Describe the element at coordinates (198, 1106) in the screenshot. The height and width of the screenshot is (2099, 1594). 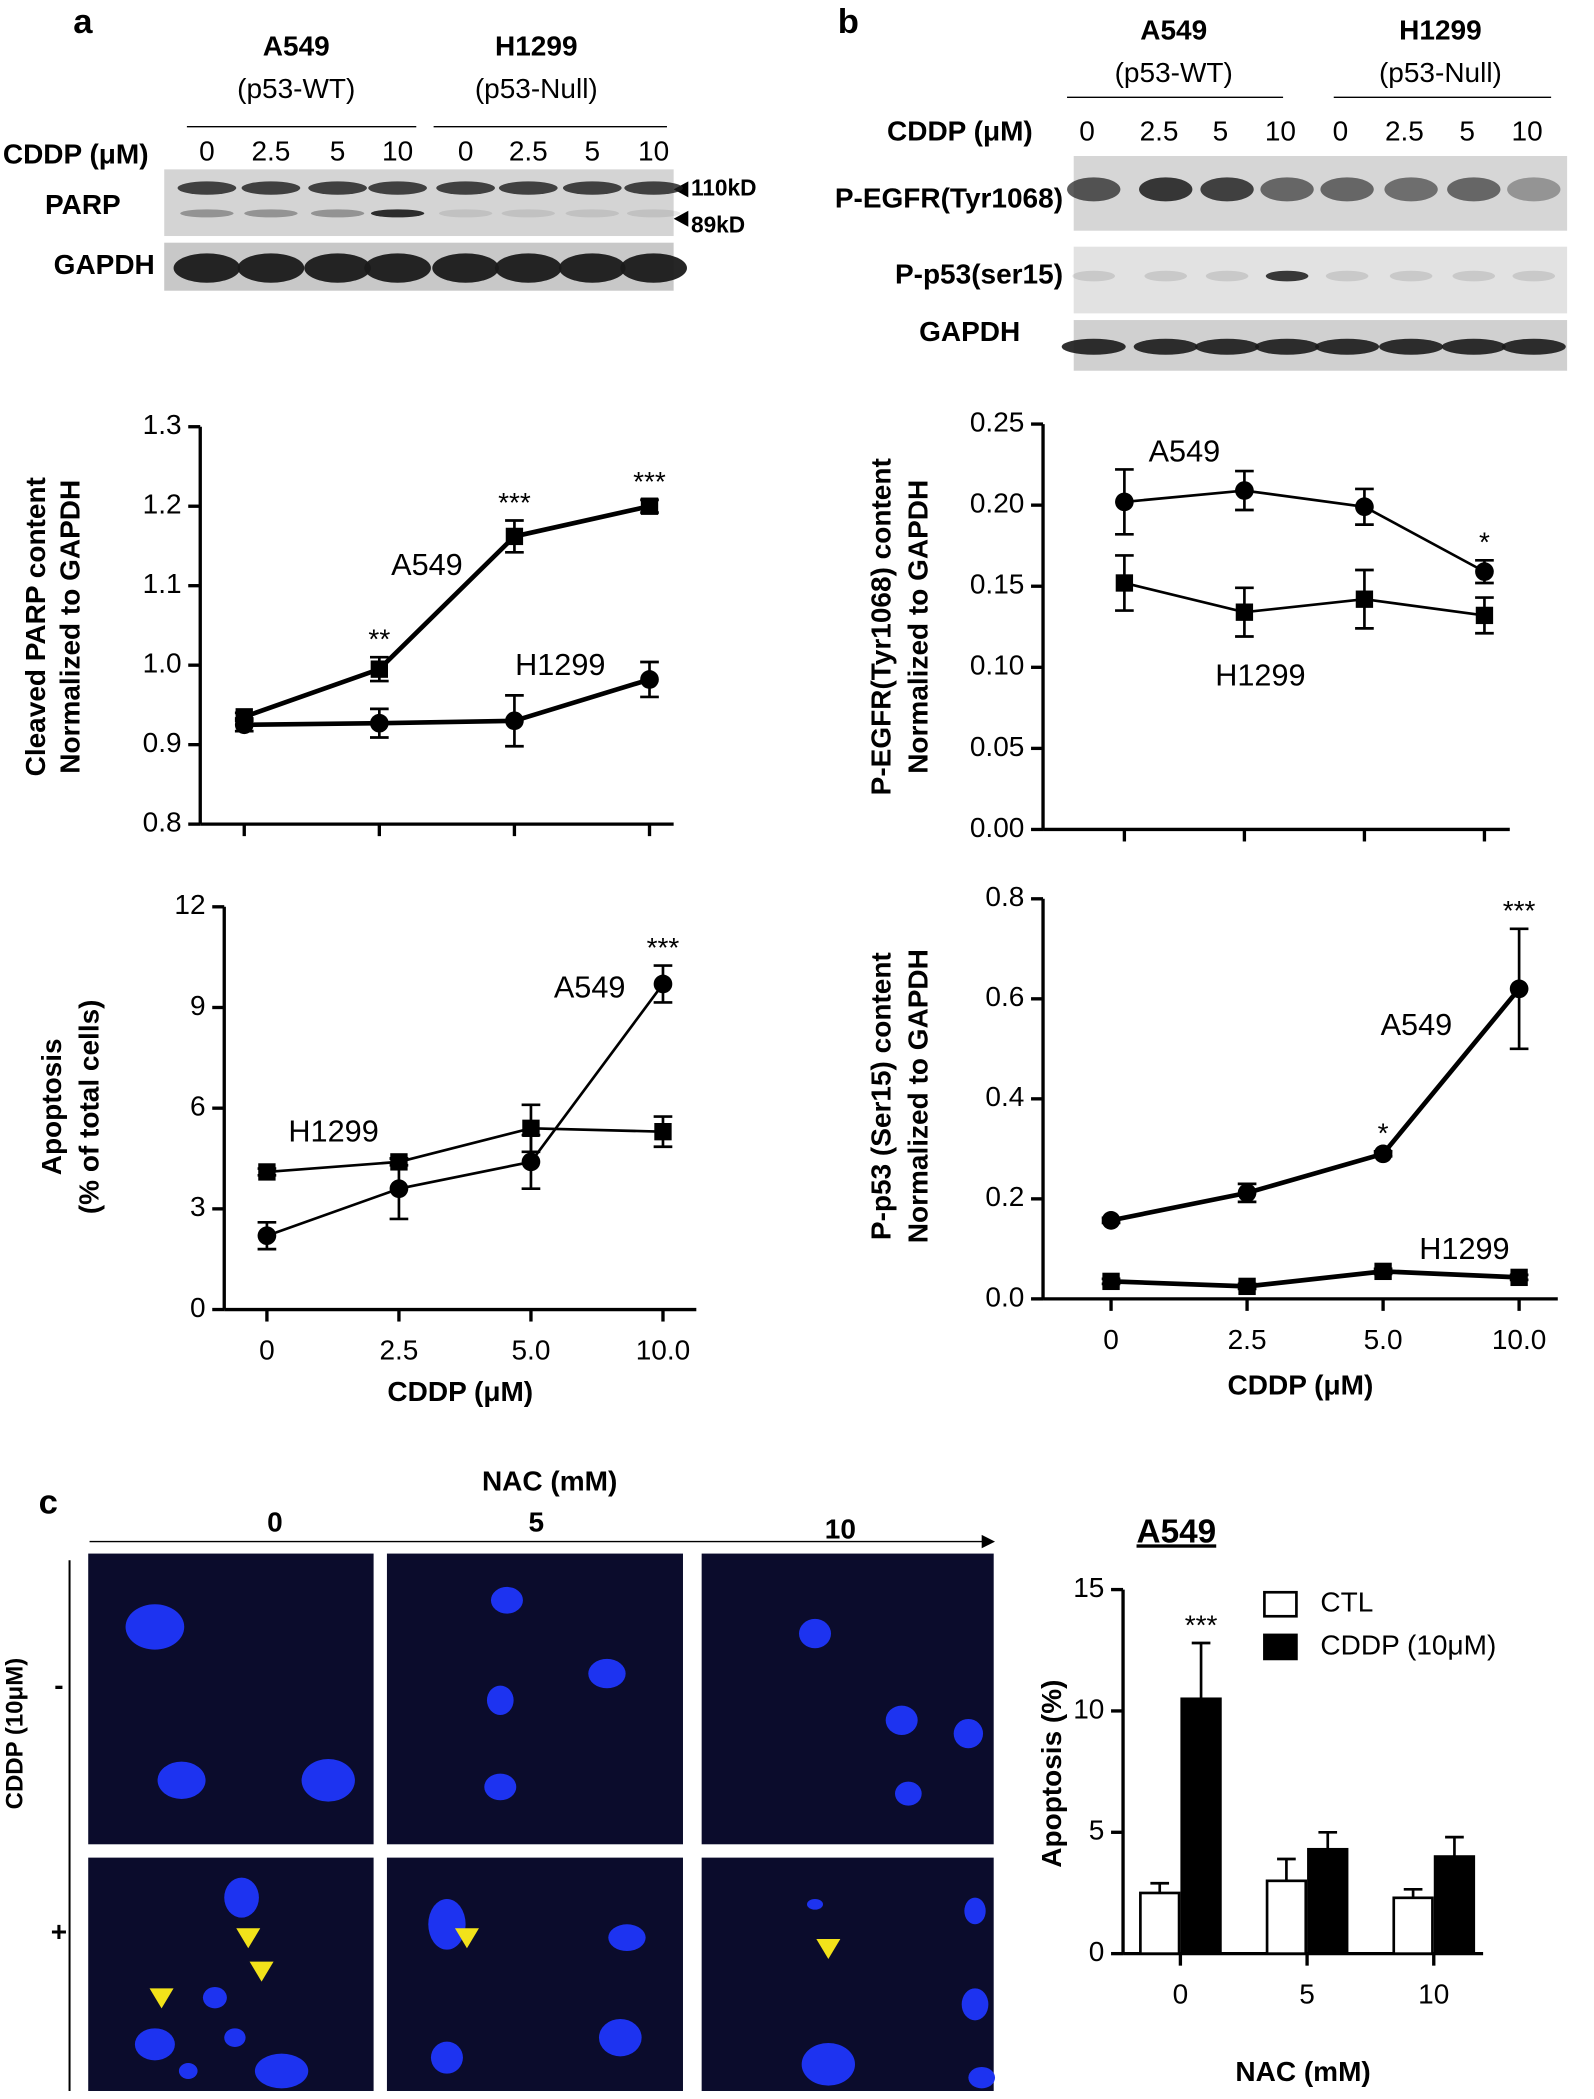
I see `y-tick-label: 6` at that location.